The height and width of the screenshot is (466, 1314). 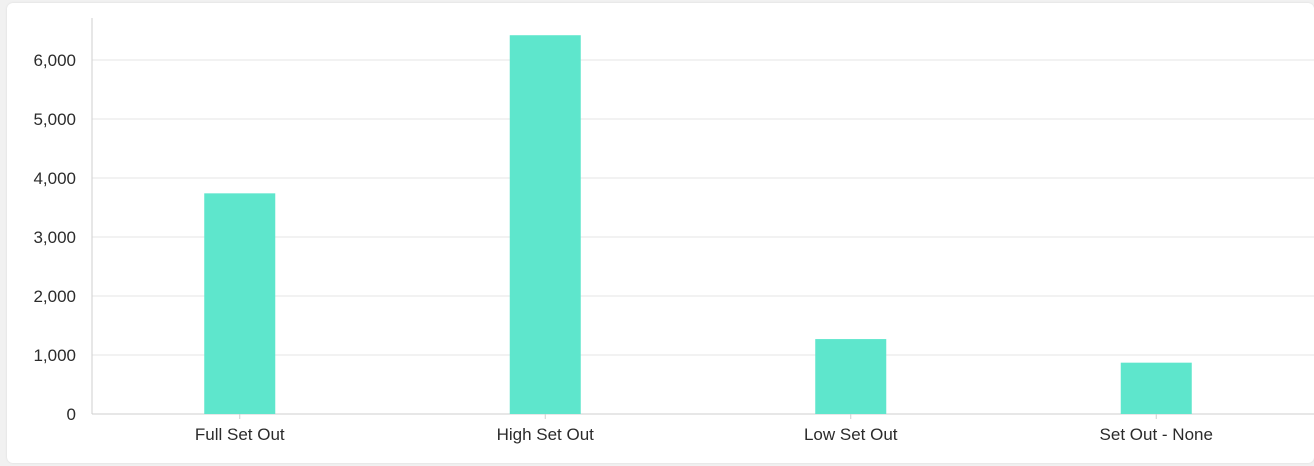 I want to click on y-tick-labels: 0 1,000 2,000 3,000 4,000 5,000 6,000, so click(x=54, y=237).